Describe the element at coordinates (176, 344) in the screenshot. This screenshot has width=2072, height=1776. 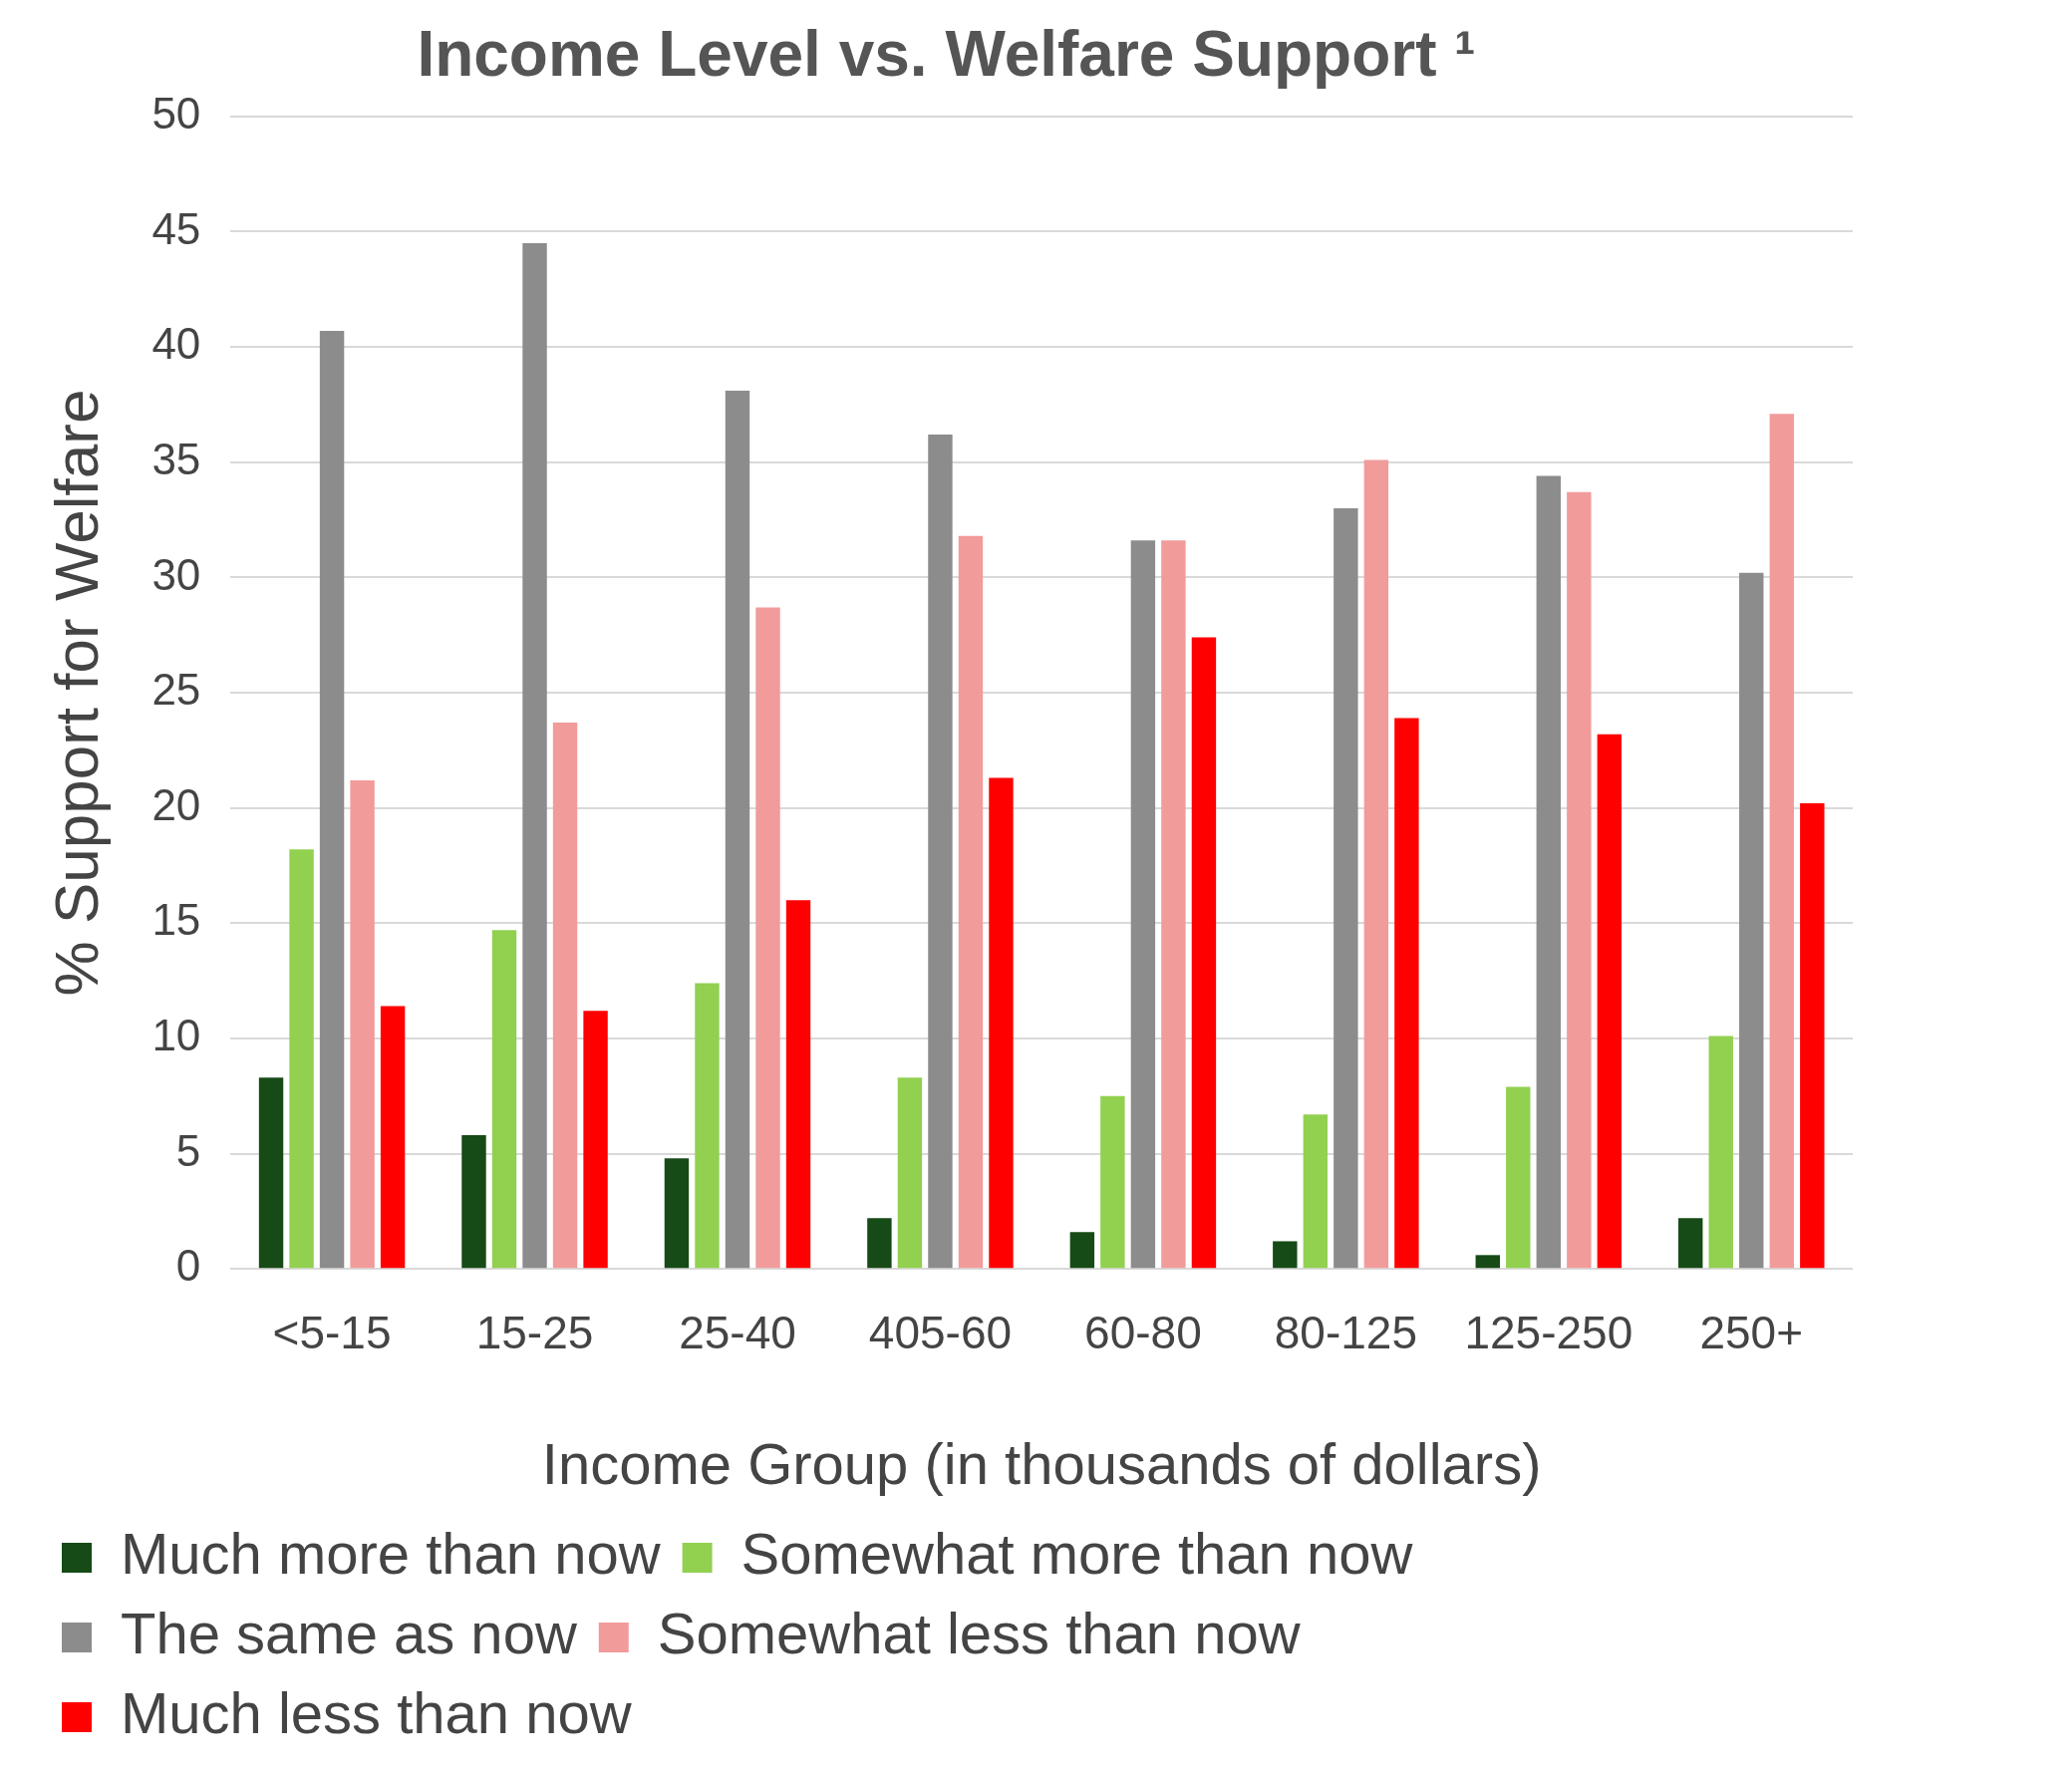
I see `y-tick-label: 40` at that location.